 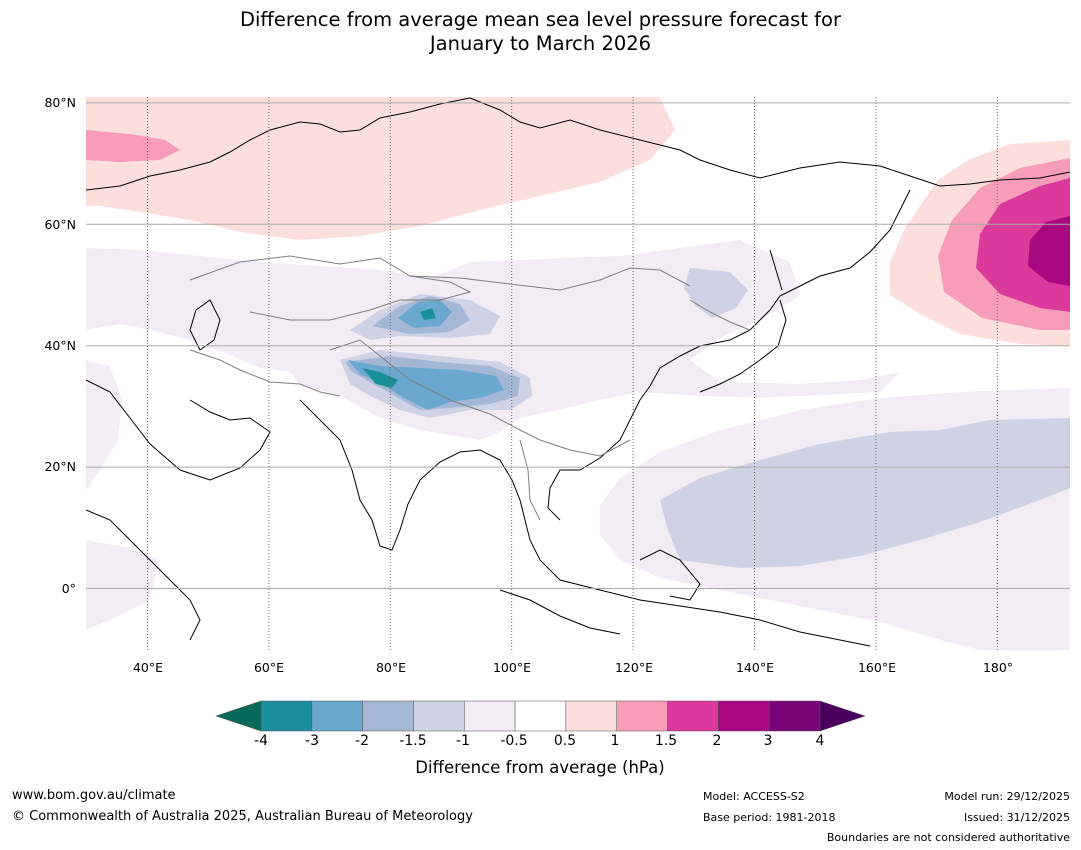 What do you see at coordinates (769, 817) in the screenshot?
I see `base-period: Base period: 1981-2018` at bounding box center [769, 817].